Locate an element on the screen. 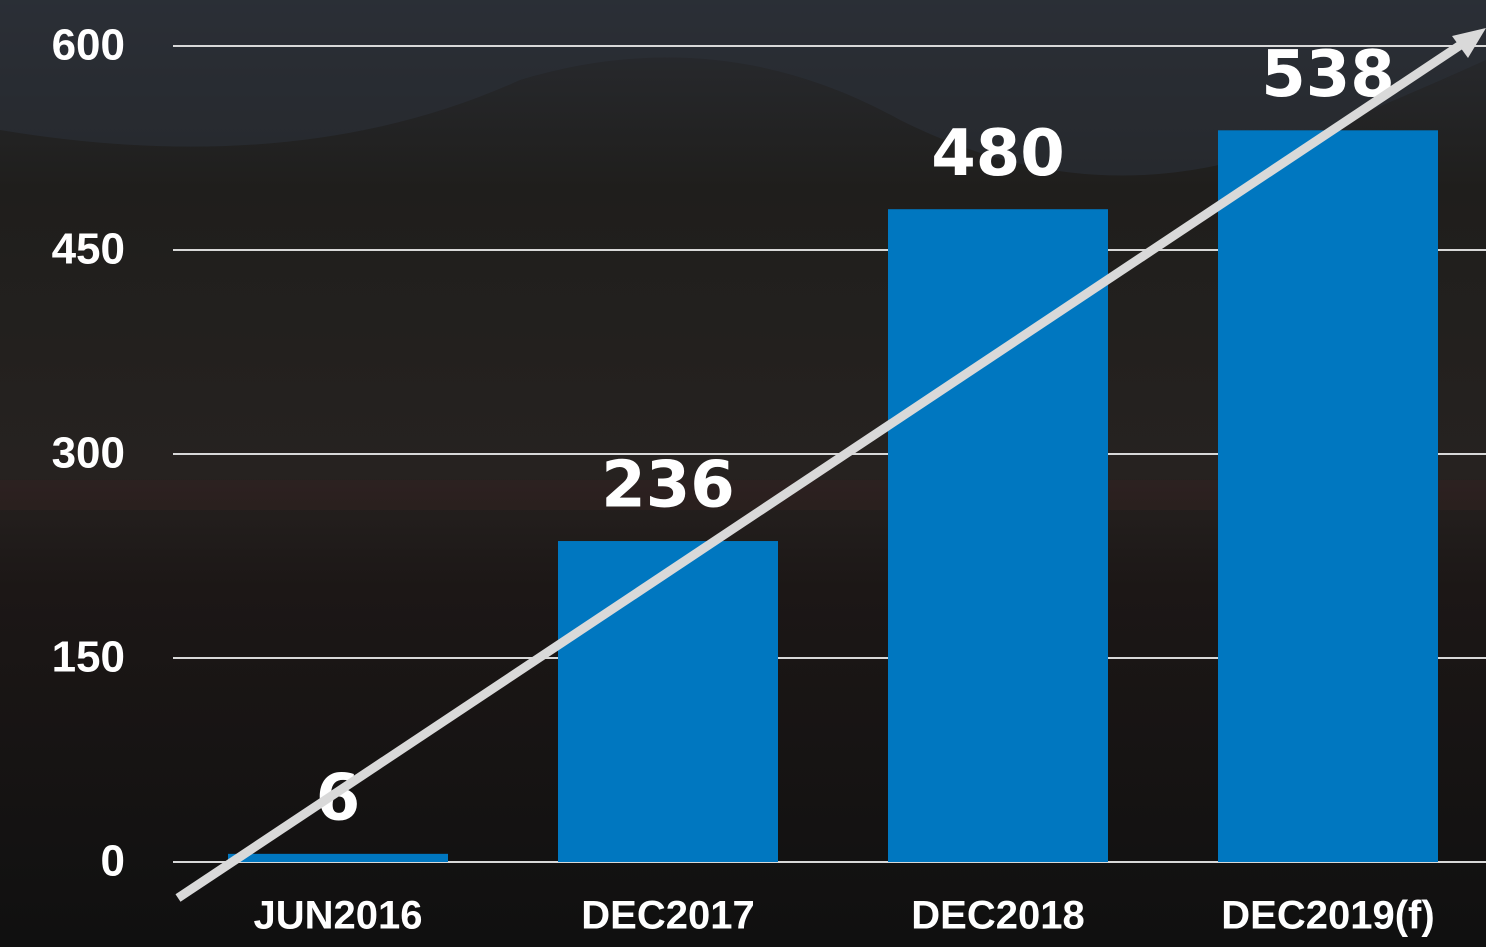 Image resolution: width=1486 pixels, height=947 pixels. y-tick-label: 300 is located at coordinates (88, 453).